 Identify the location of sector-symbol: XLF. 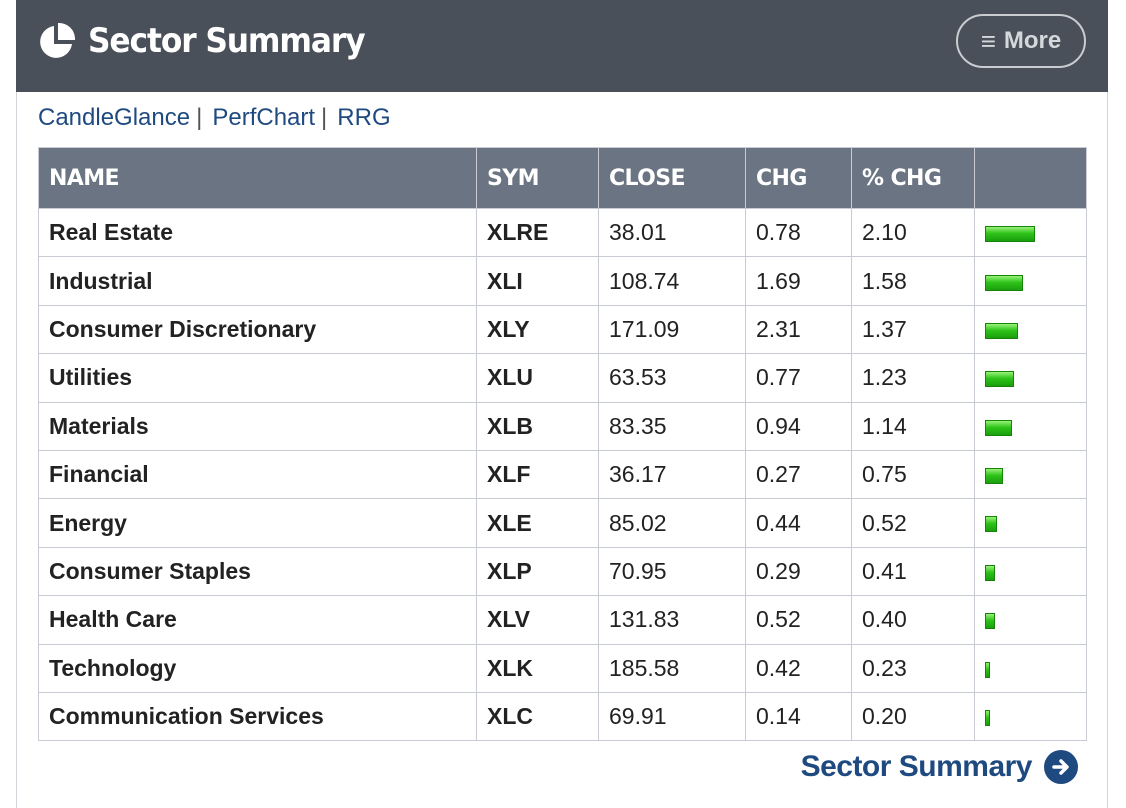
(537, 474).